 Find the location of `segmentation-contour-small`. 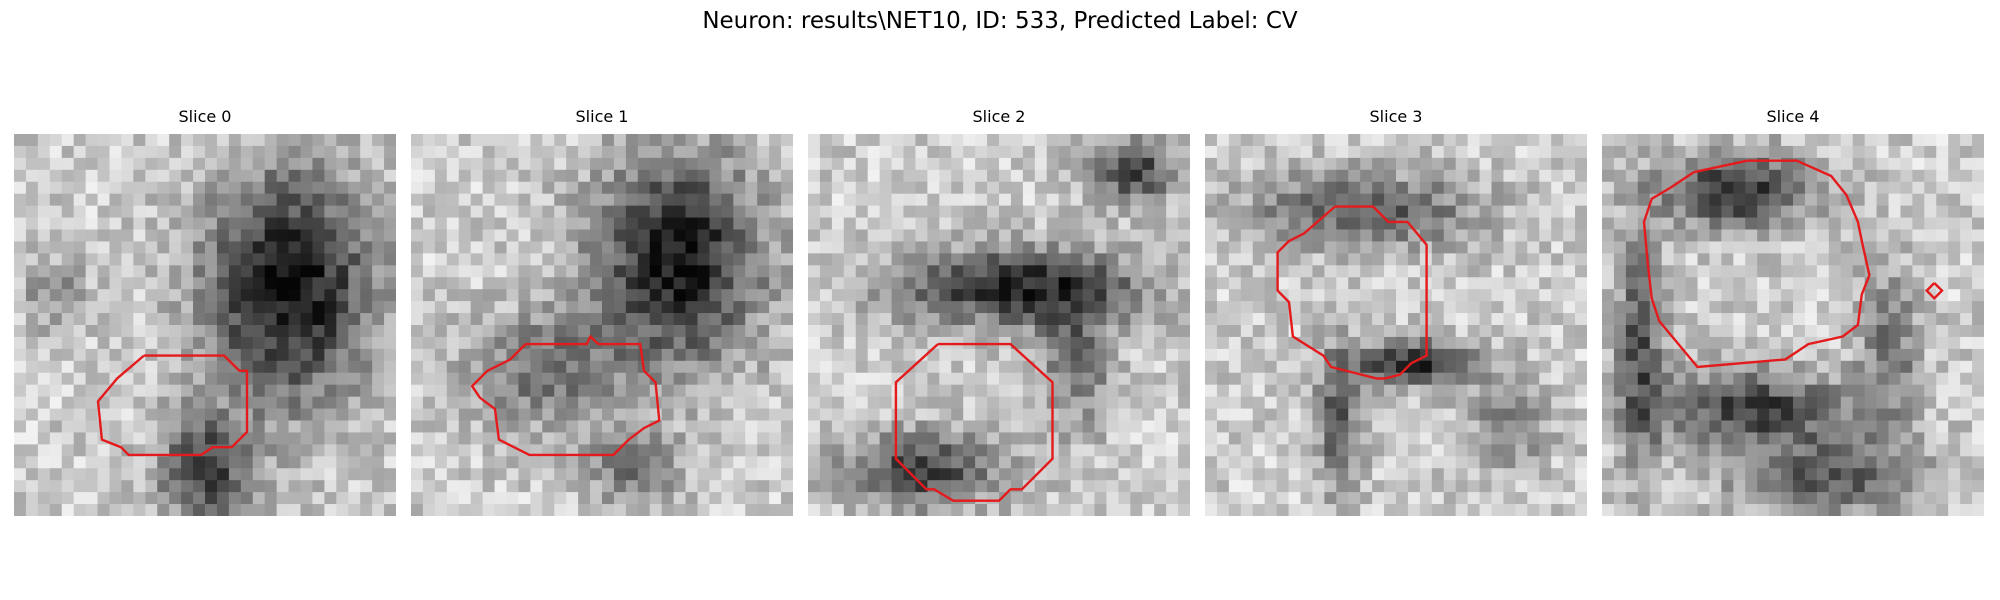

segmentation-contour-small is located at coordinates (1934, 291).